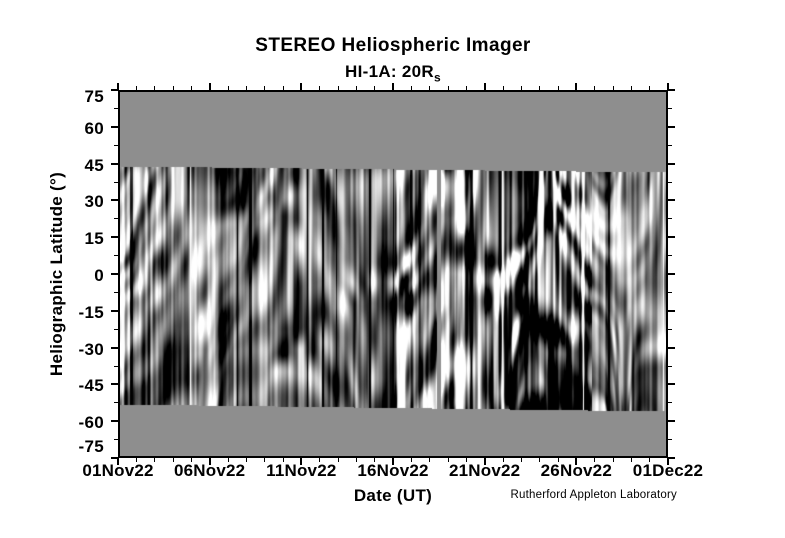 This screenshot has width=785, height=538. I want to click on y-tick-label: 30, so click(94, 202).